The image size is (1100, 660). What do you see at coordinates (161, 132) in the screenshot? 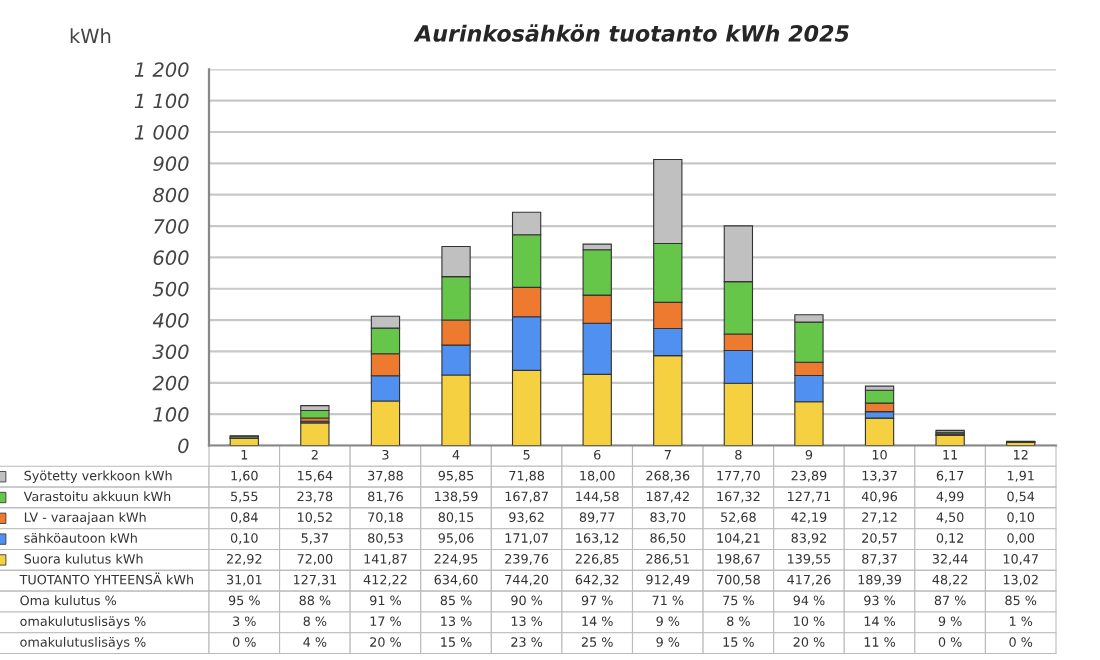
I see `y-tick-label: 1 000` at bounding box center [161, 132].